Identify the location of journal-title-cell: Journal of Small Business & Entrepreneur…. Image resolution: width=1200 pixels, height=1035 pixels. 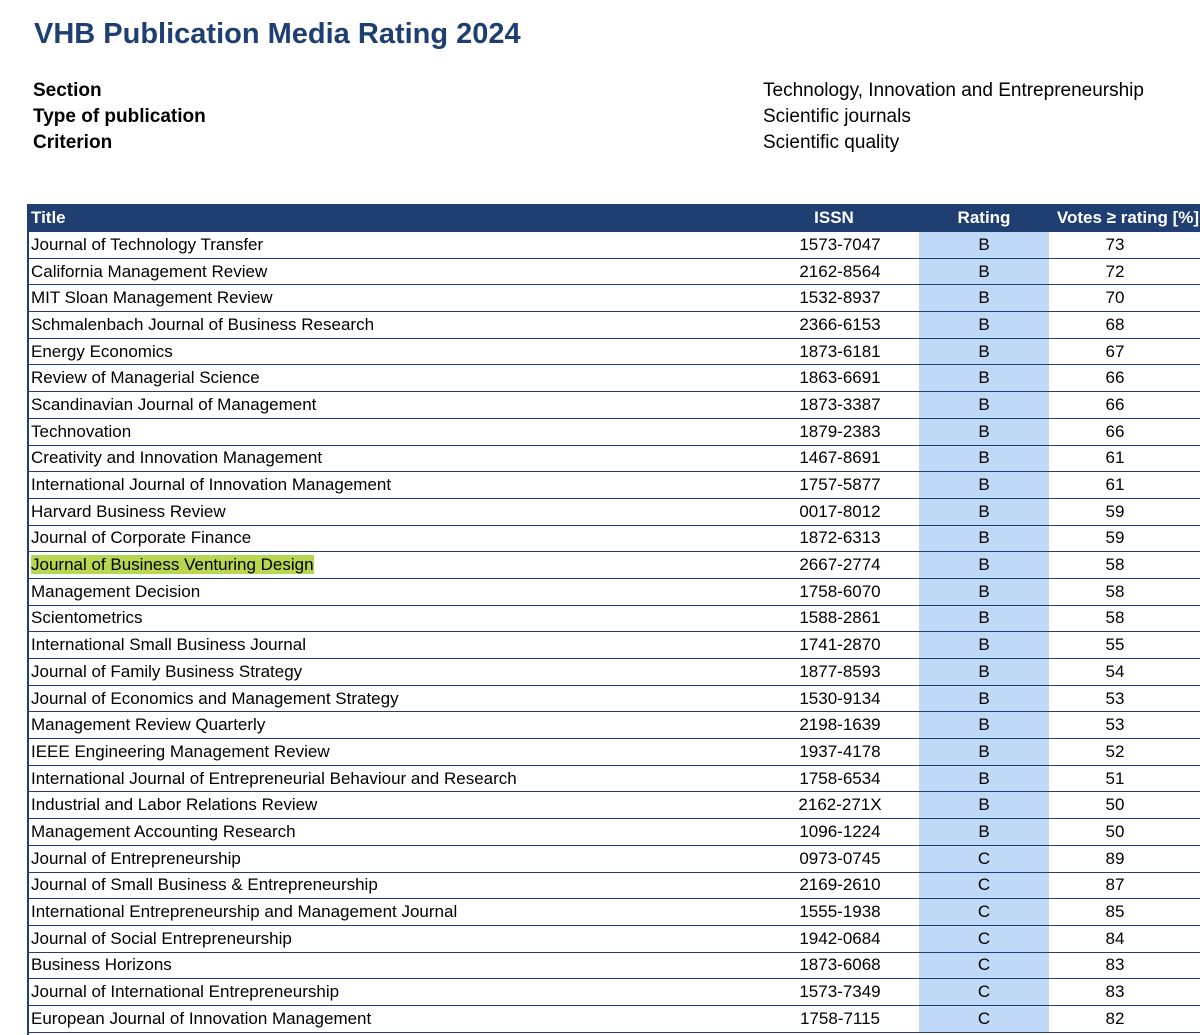
(388, 886).